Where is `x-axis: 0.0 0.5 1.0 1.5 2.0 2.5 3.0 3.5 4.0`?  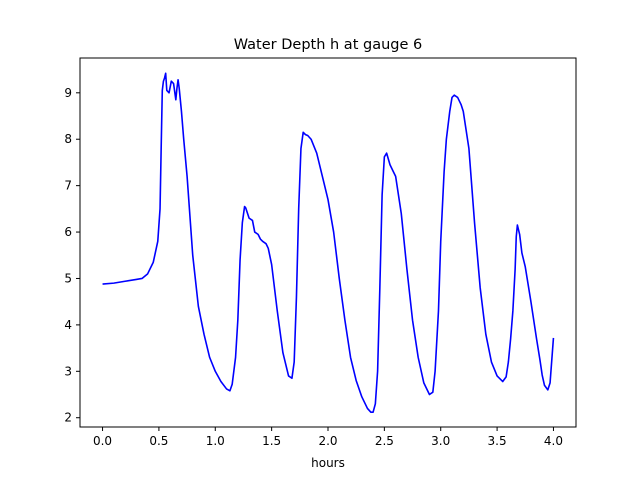
x-axis: 0.0 0.5 1.0 1.5 2.0 2.5 3.0 3.5 4.0 is located at coordinates (328, 437).